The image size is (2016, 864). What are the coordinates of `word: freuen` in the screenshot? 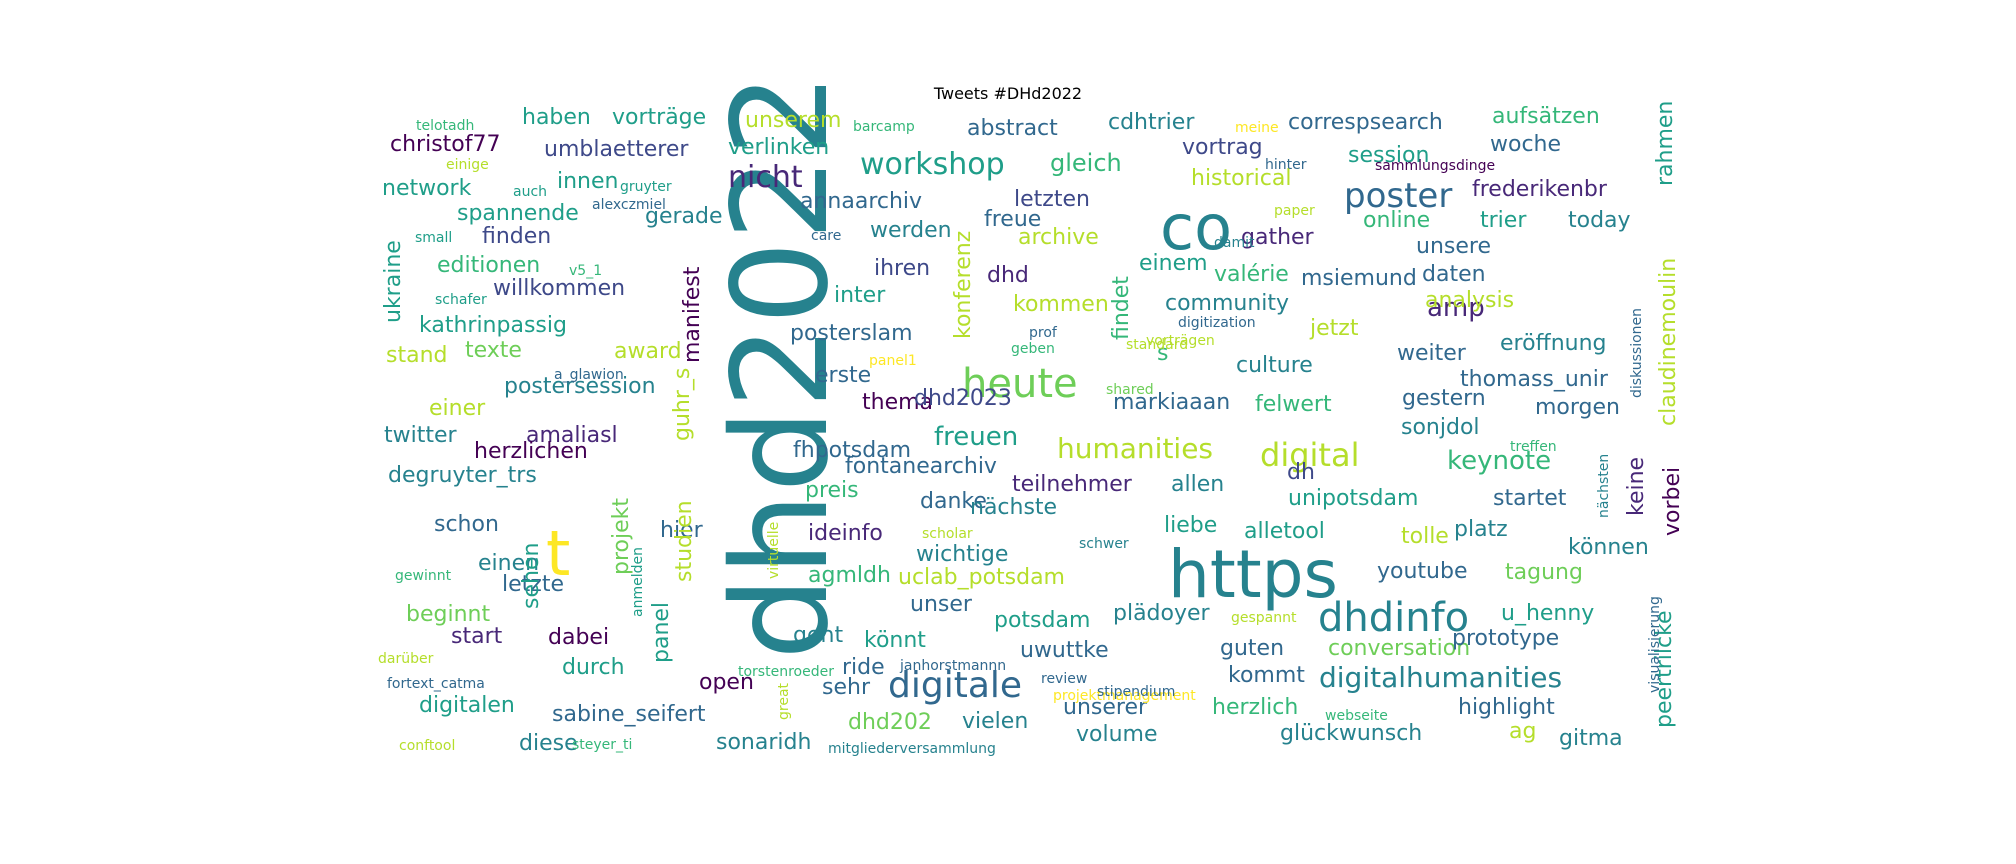 It's located at (976, 437).